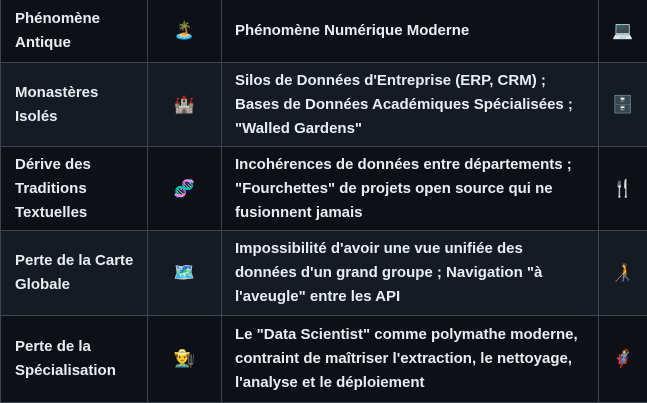 This screenshot has width=647, height=403. I want to click on ancient-phenomenon-cell: Perte de la Spécialisation, so click(74, 359).